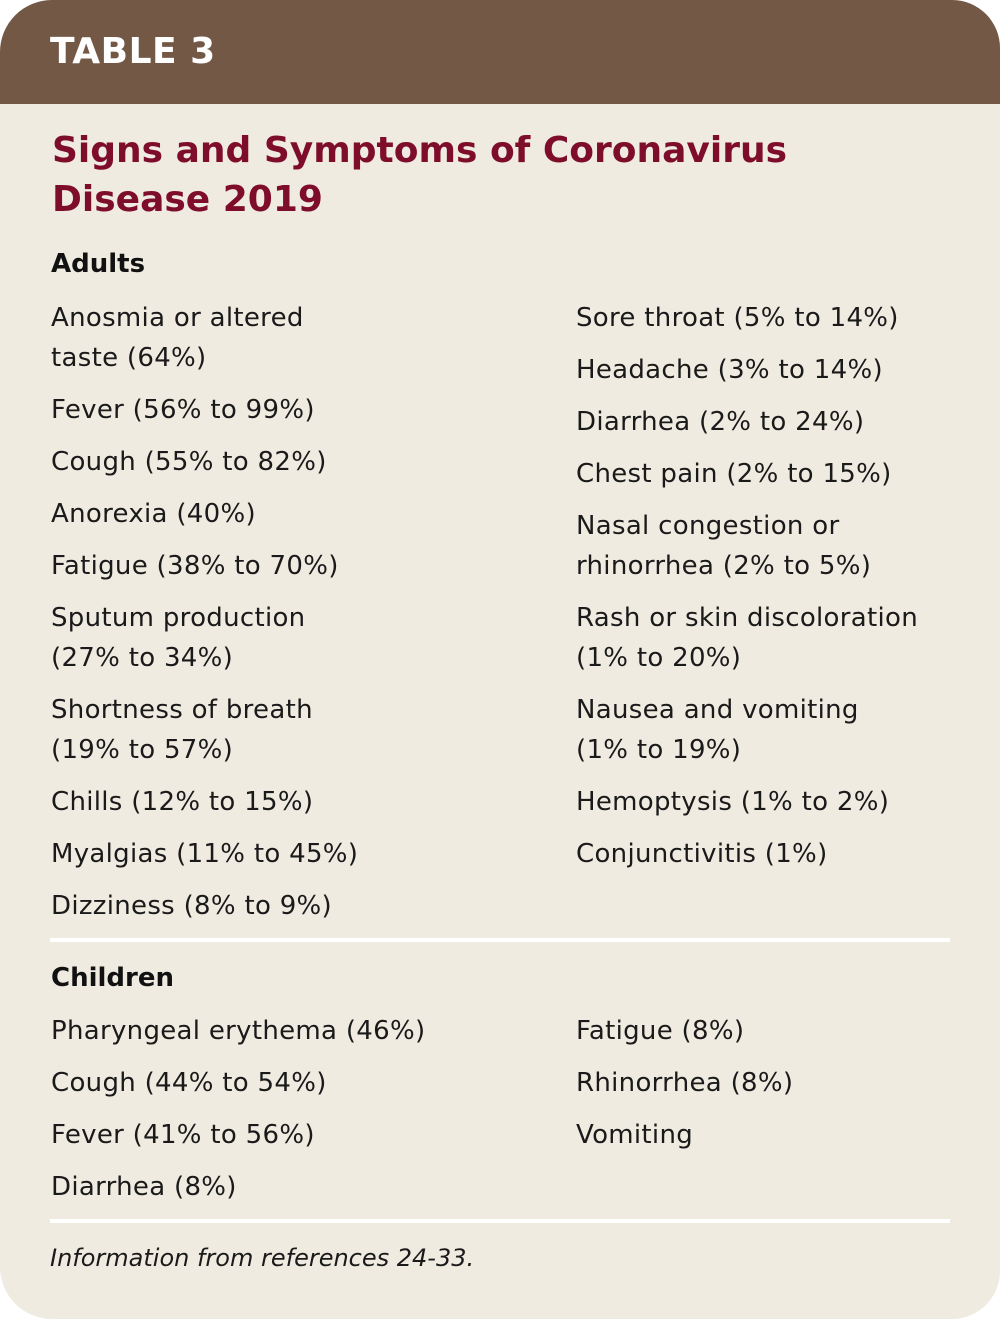 This screenshot has width=1000, height=1319. I want to click on table-label: TABLE 3, so click(133, 51).